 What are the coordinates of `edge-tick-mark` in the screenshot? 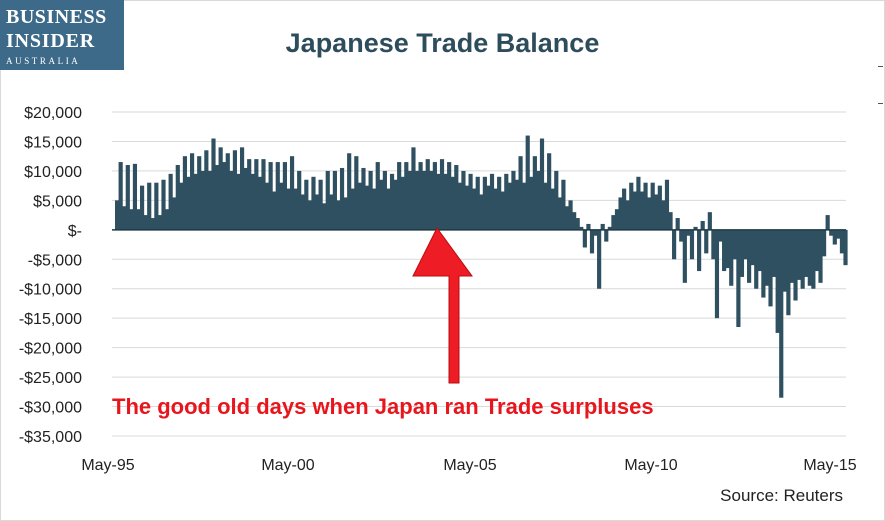 It's located at (880, 103).